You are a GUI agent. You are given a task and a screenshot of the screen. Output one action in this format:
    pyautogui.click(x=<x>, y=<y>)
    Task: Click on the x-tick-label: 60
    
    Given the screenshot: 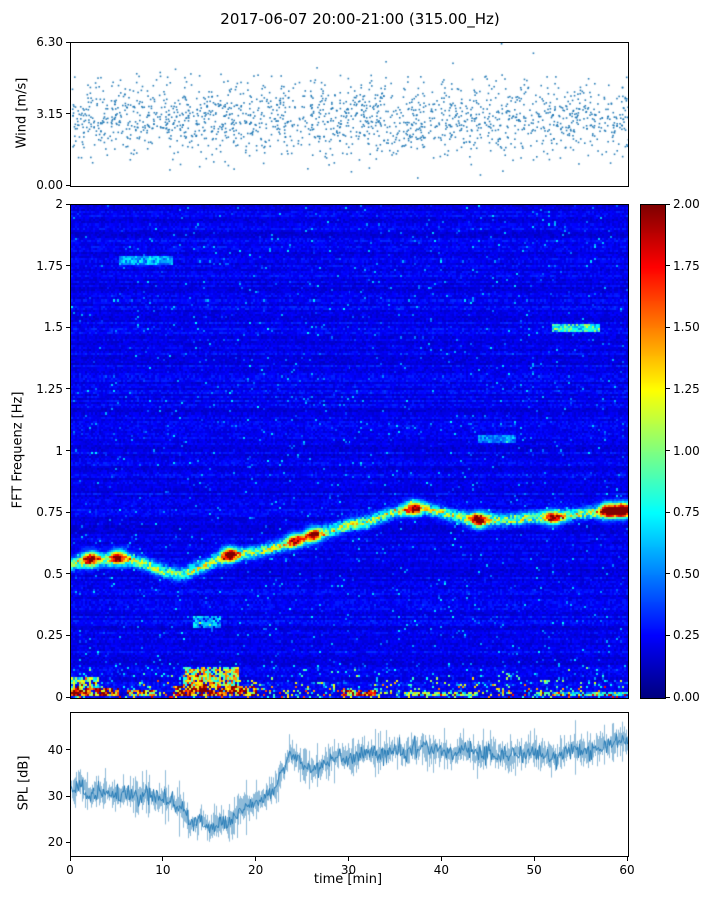 What is the action you would take?
    pyautogui.click(x=627, y=870)
    